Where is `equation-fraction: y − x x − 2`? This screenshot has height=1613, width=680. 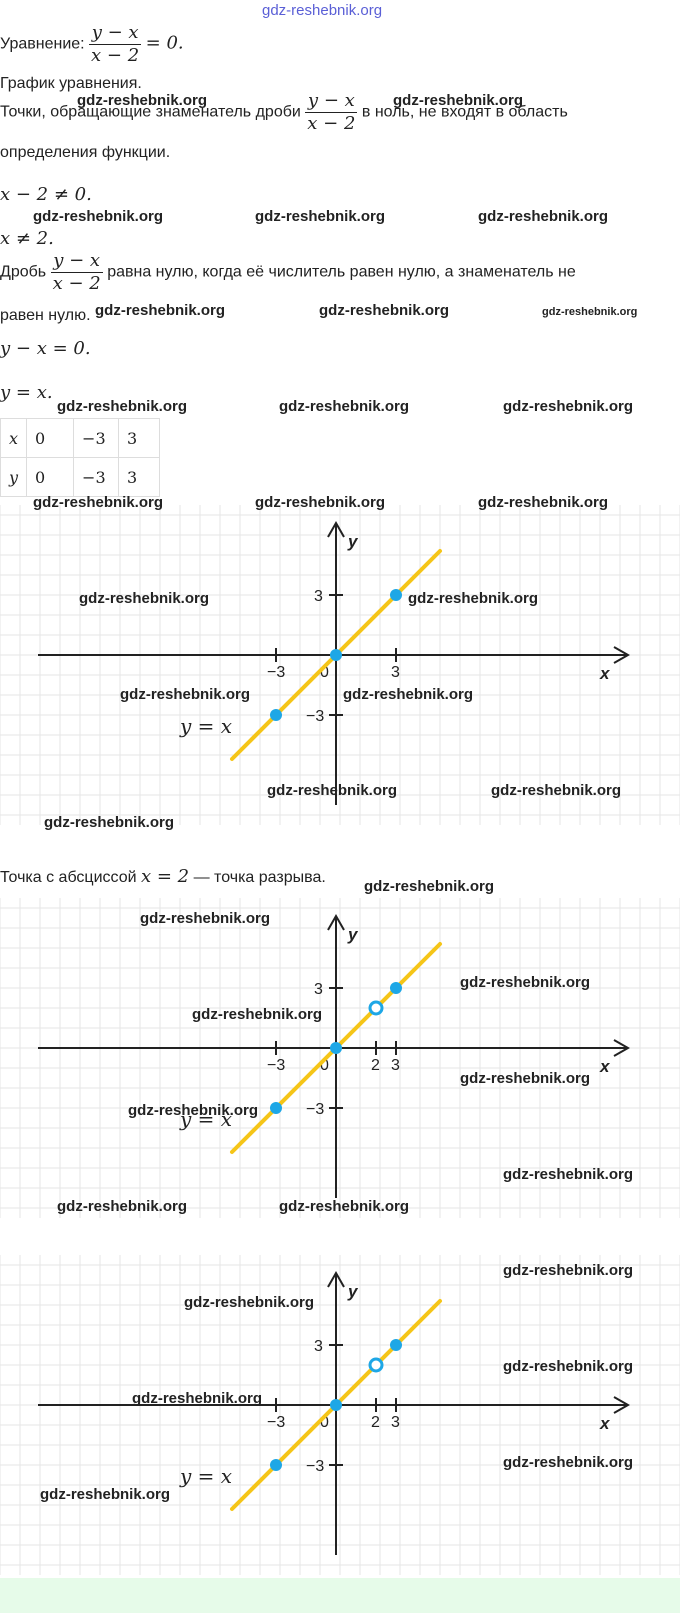 equation-fraction: y − x x − 2 is located at coordinates (115, 44).